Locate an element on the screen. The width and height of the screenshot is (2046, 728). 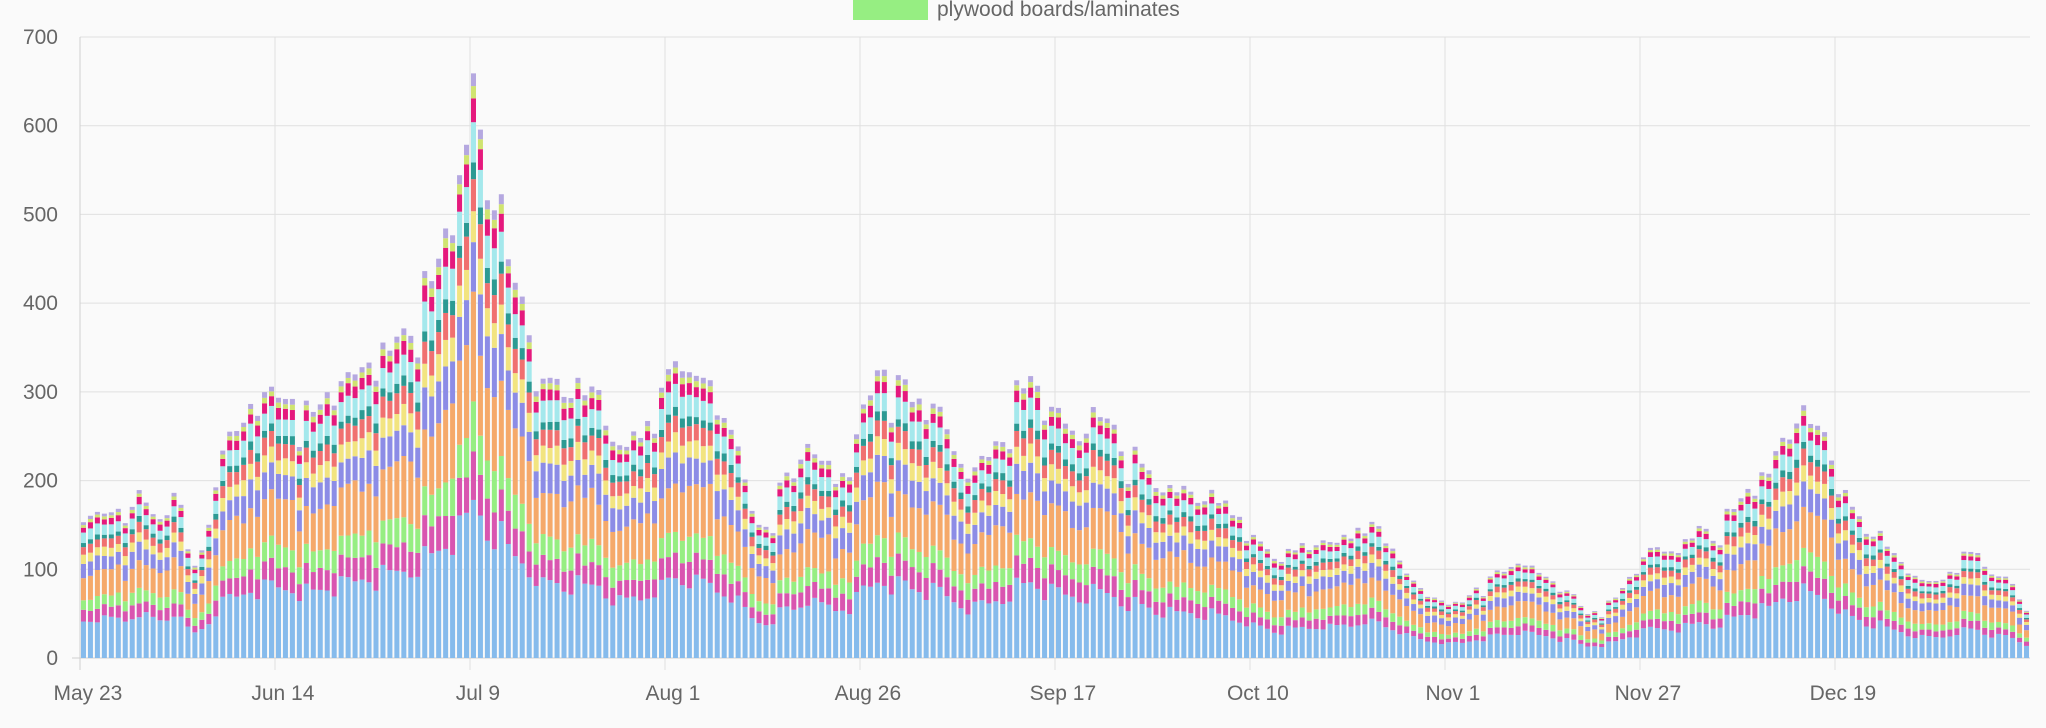
legend-label: plywood boards/laminates is located at coordinates (1058, 10).